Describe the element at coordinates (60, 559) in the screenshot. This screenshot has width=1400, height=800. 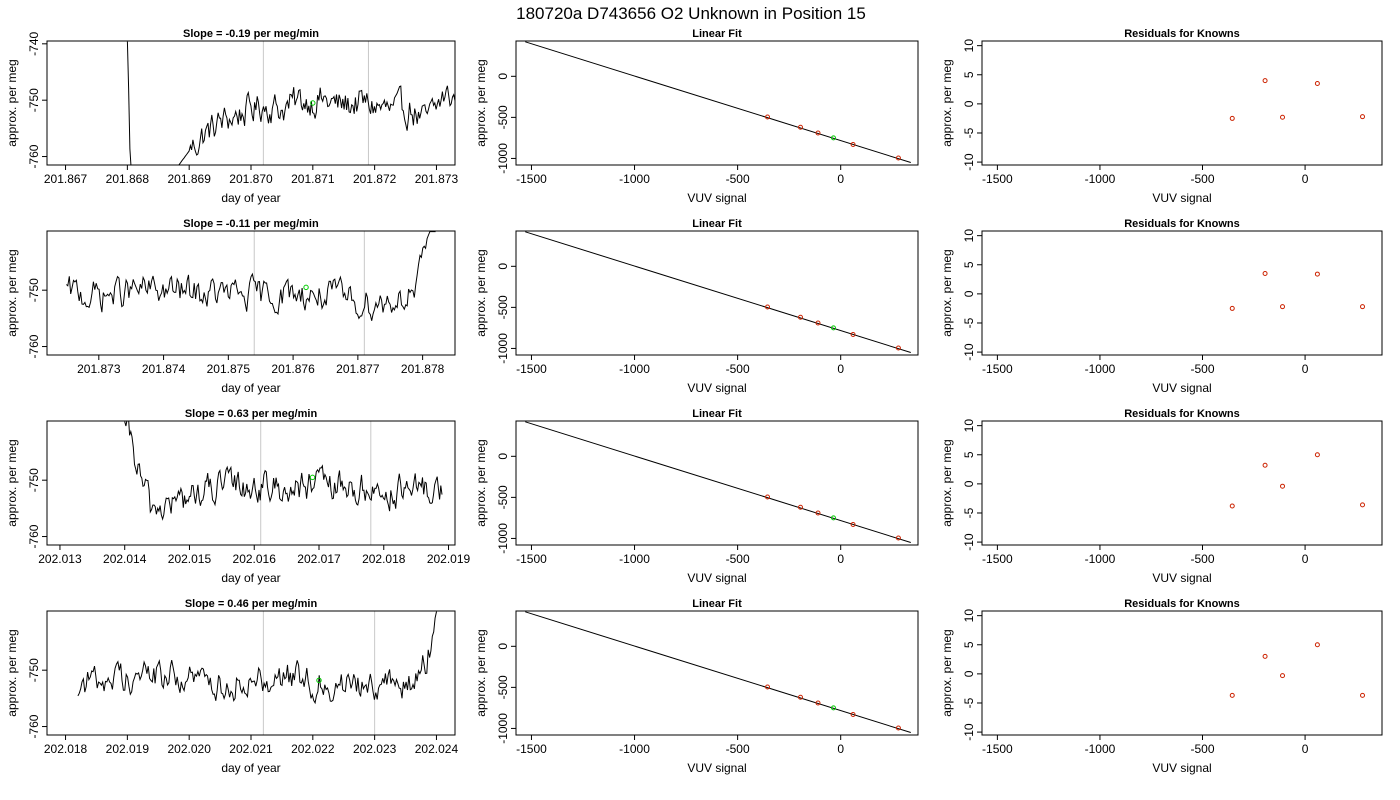
I see `x-tick-label: 202.013` at that location.